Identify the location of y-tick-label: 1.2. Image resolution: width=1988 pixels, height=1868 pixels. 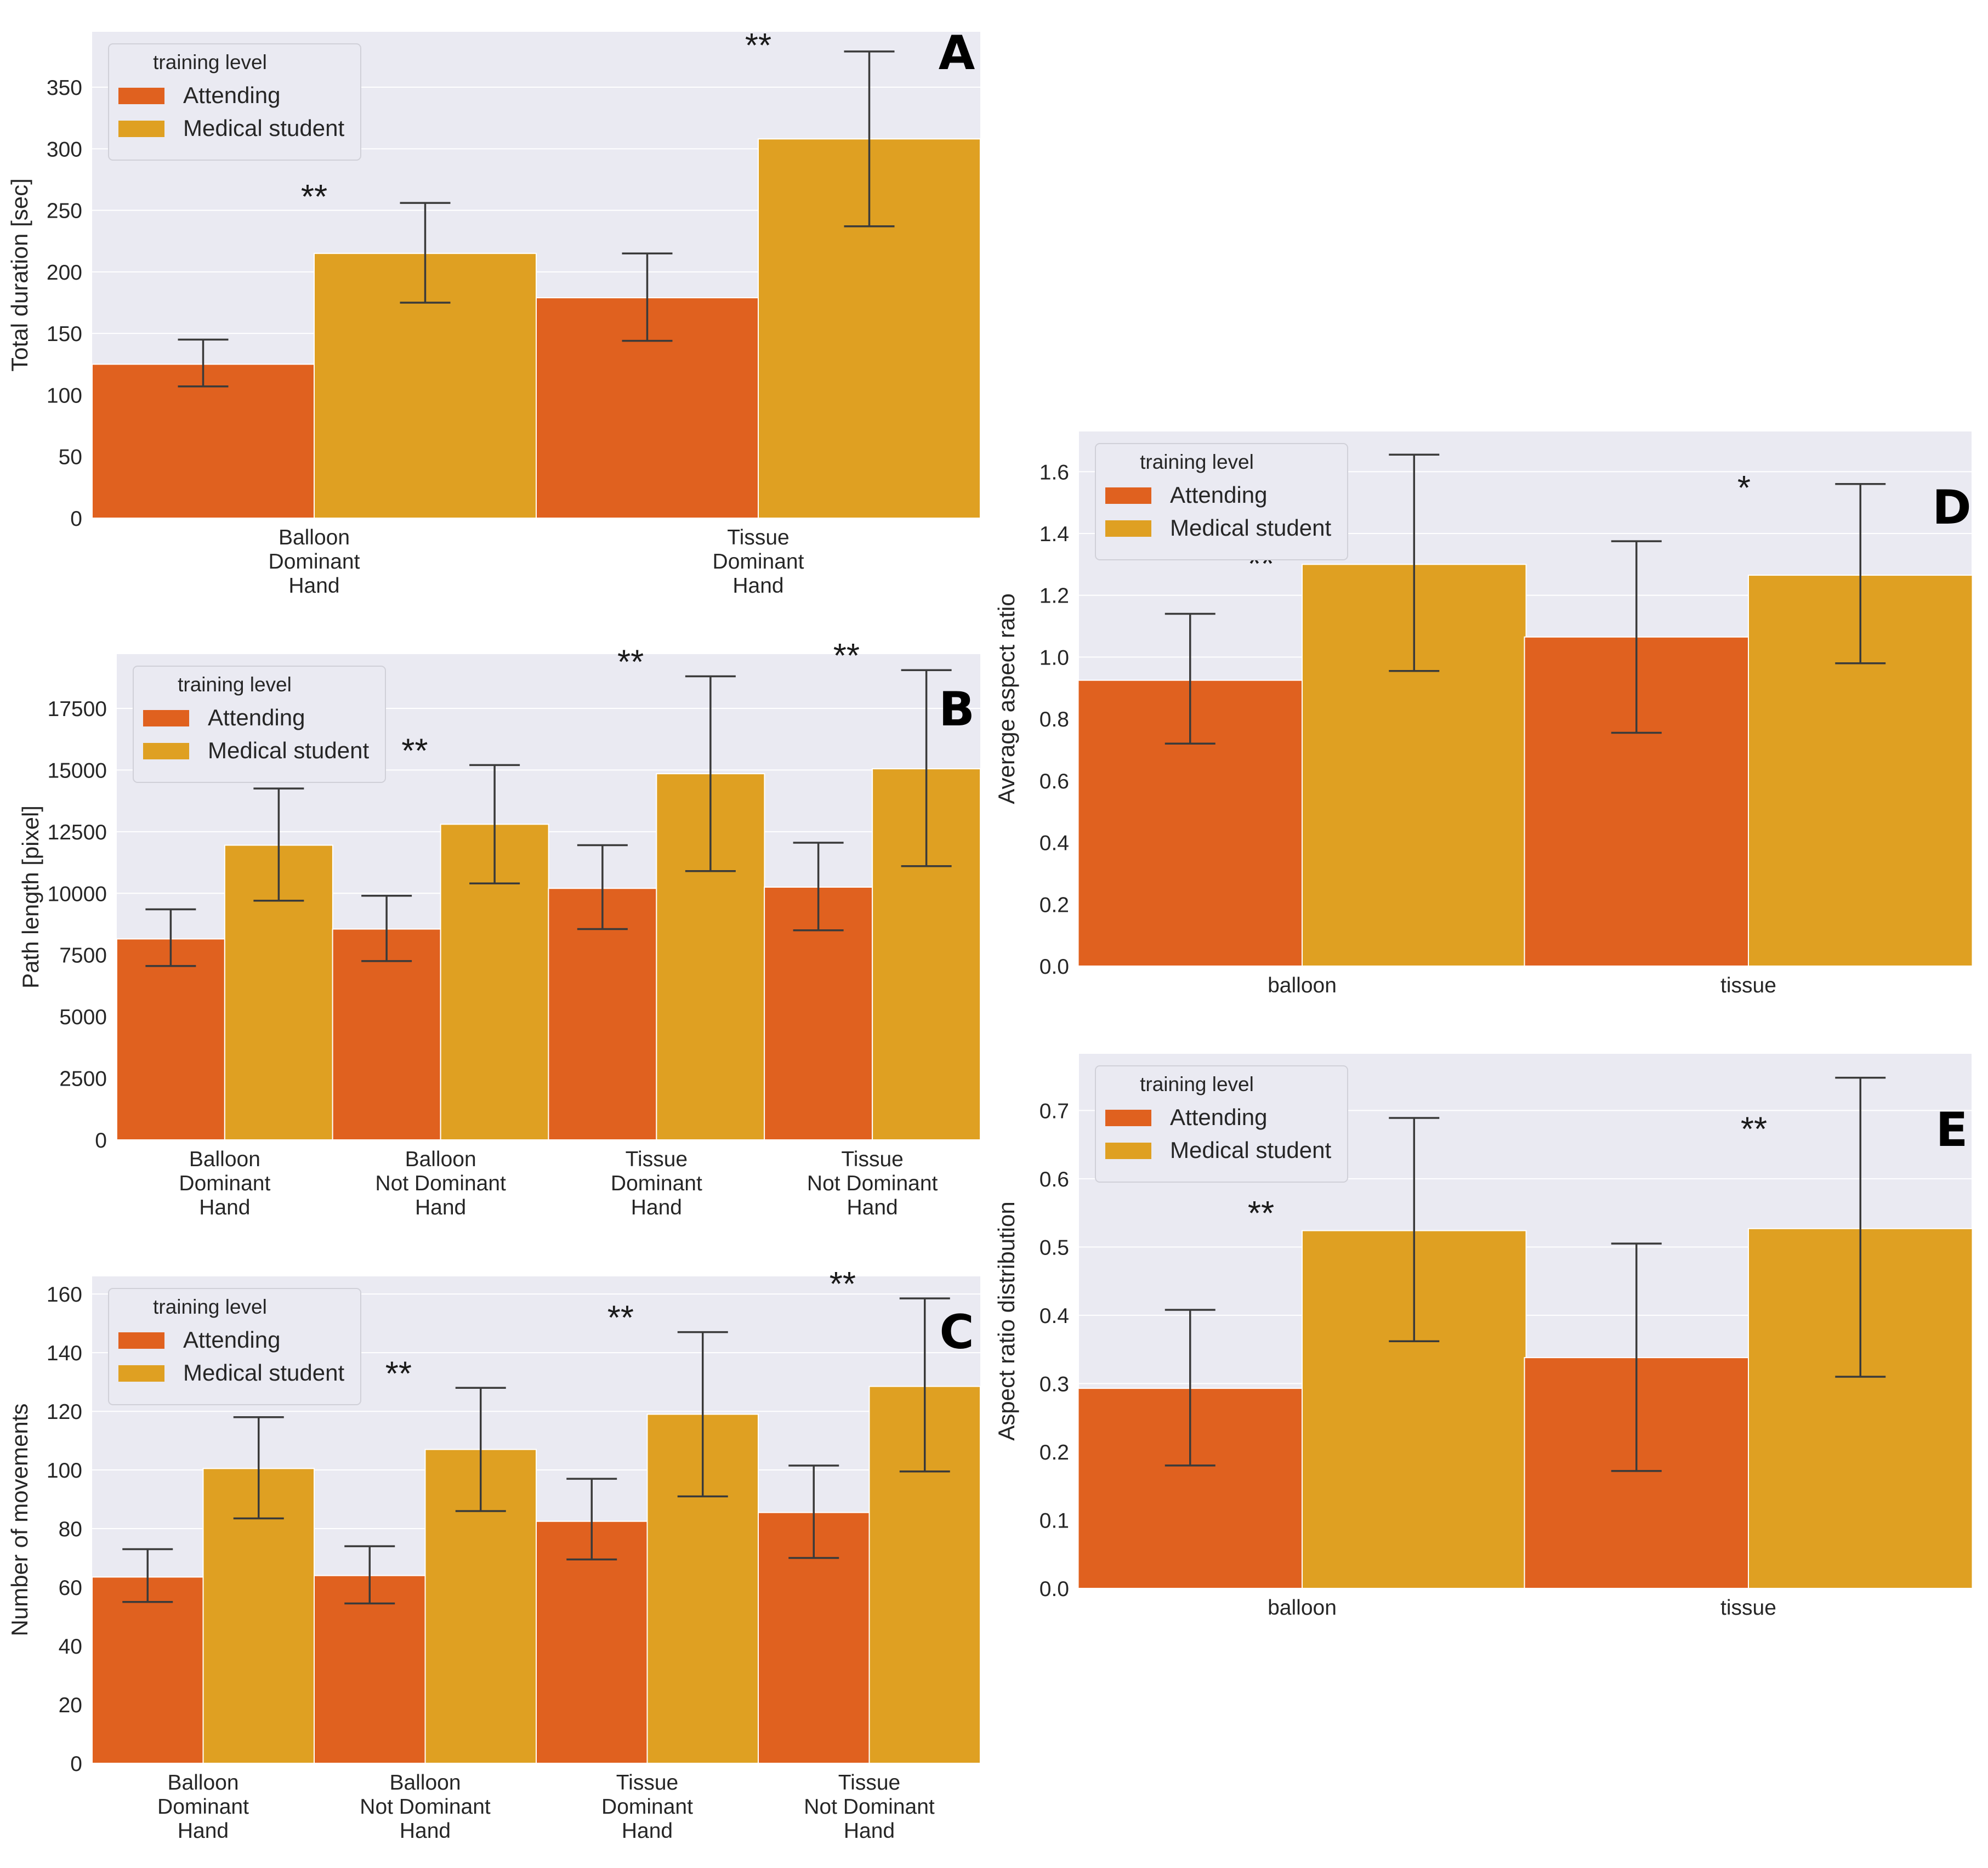
(1054, 596).